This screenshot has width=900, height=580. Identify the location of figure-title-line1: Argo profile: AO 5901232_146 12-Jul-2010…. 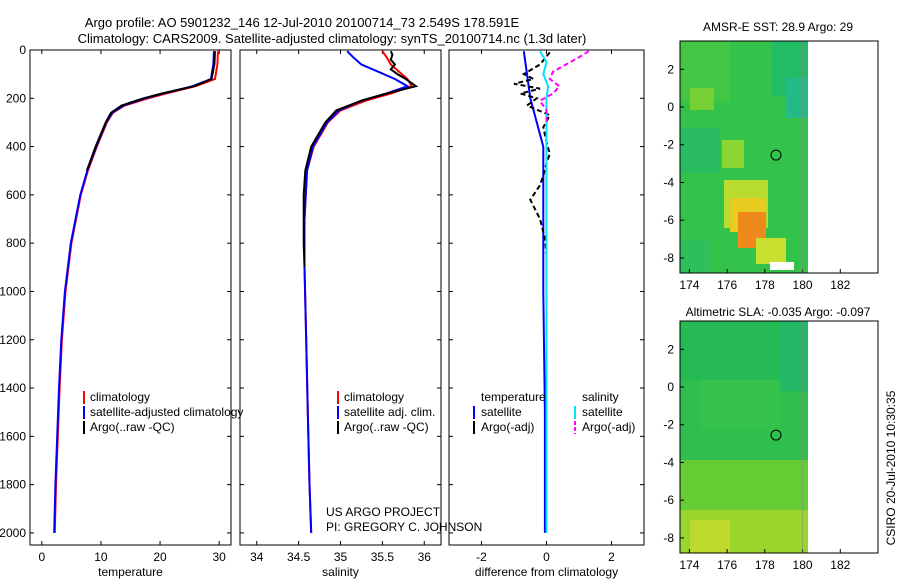
(302, 22).